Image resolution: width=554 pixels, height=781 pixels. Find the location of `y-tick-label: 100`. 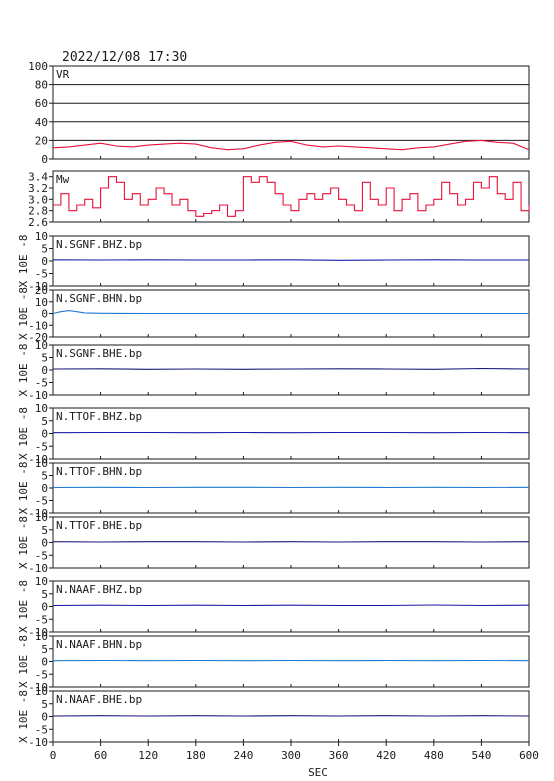

y-tick-label: 100 is located at coordinates (38, 66).